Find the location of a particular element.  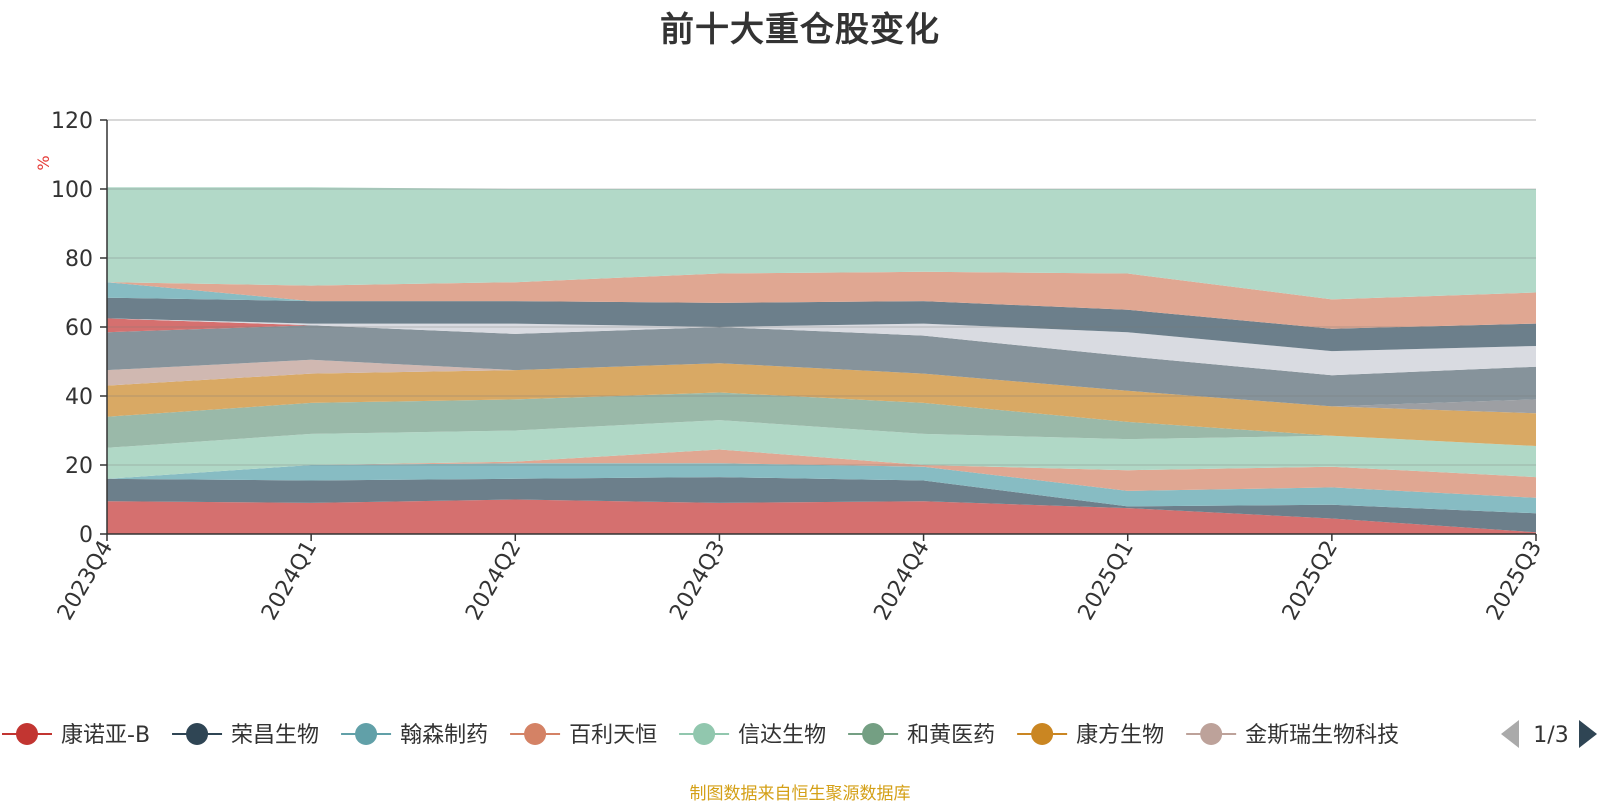

x-tick-label: 2023Q4 is located at coordinates (85, 581).